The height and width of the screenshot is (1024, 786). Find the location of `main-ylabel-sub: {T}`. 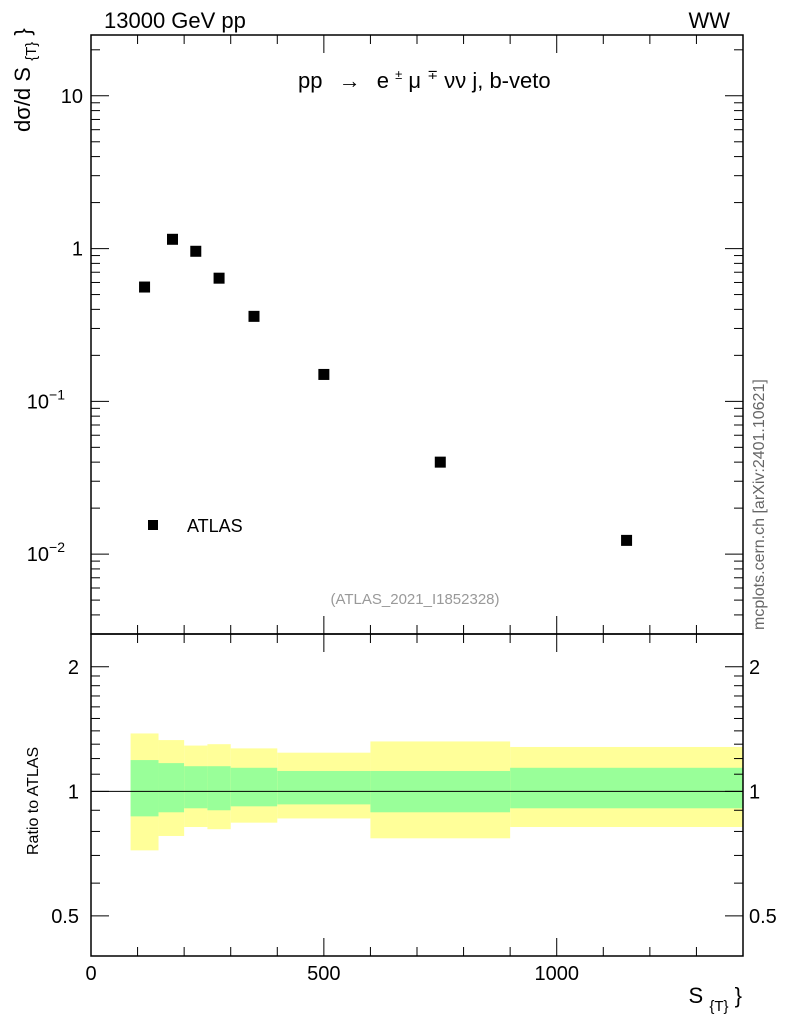

main-ylabel-sub: {T} is located at coordinates (31, 51).